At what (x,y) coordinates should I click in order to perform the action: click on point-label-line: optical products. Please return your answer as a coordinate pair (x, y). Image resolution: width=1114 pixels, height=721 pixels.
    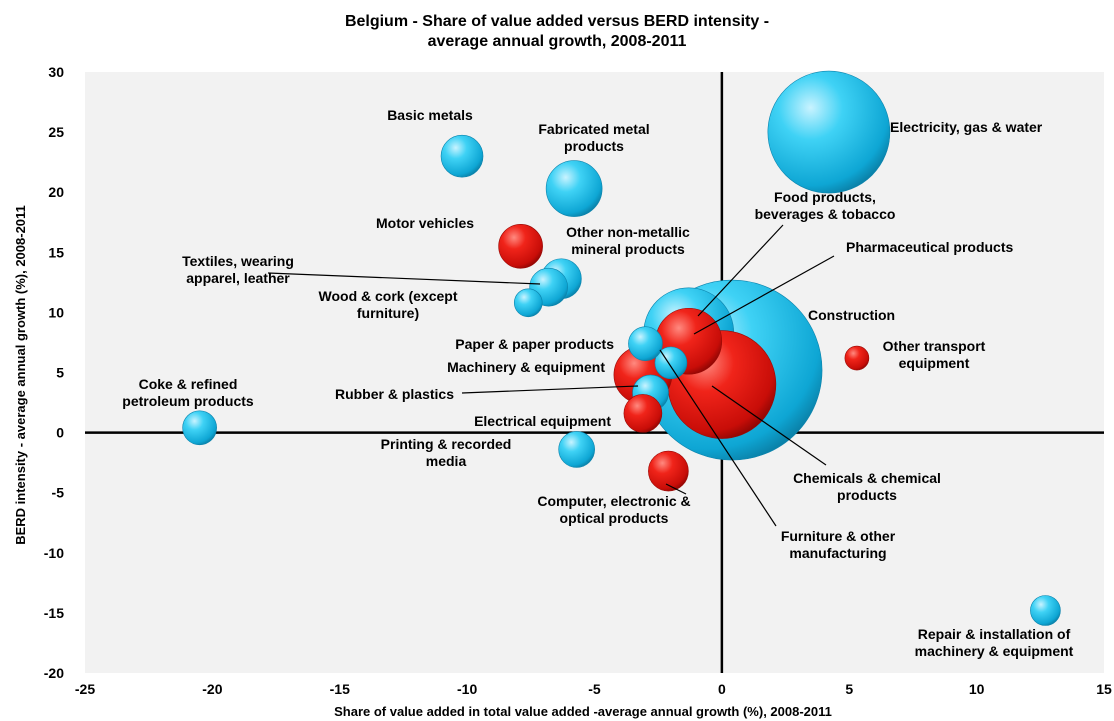
    Looking at the image, I should click on (614, 518).